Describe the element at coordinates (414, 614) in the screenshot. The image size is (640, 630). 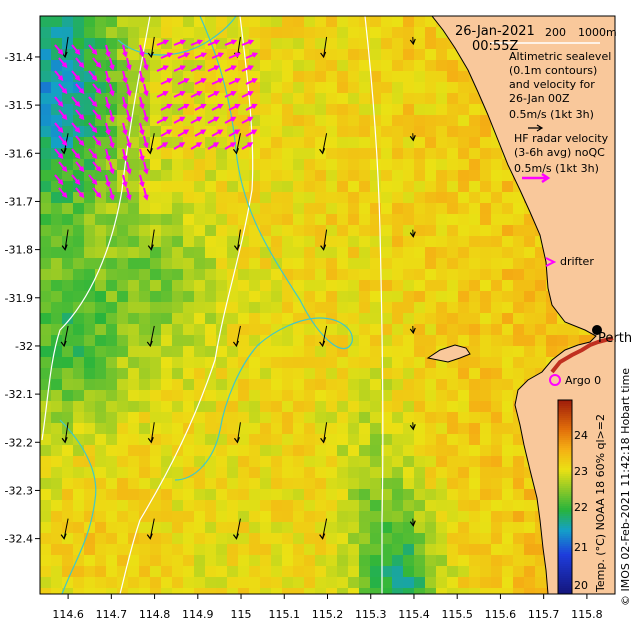
I see `lon-tick-label: 115.4` at that location.